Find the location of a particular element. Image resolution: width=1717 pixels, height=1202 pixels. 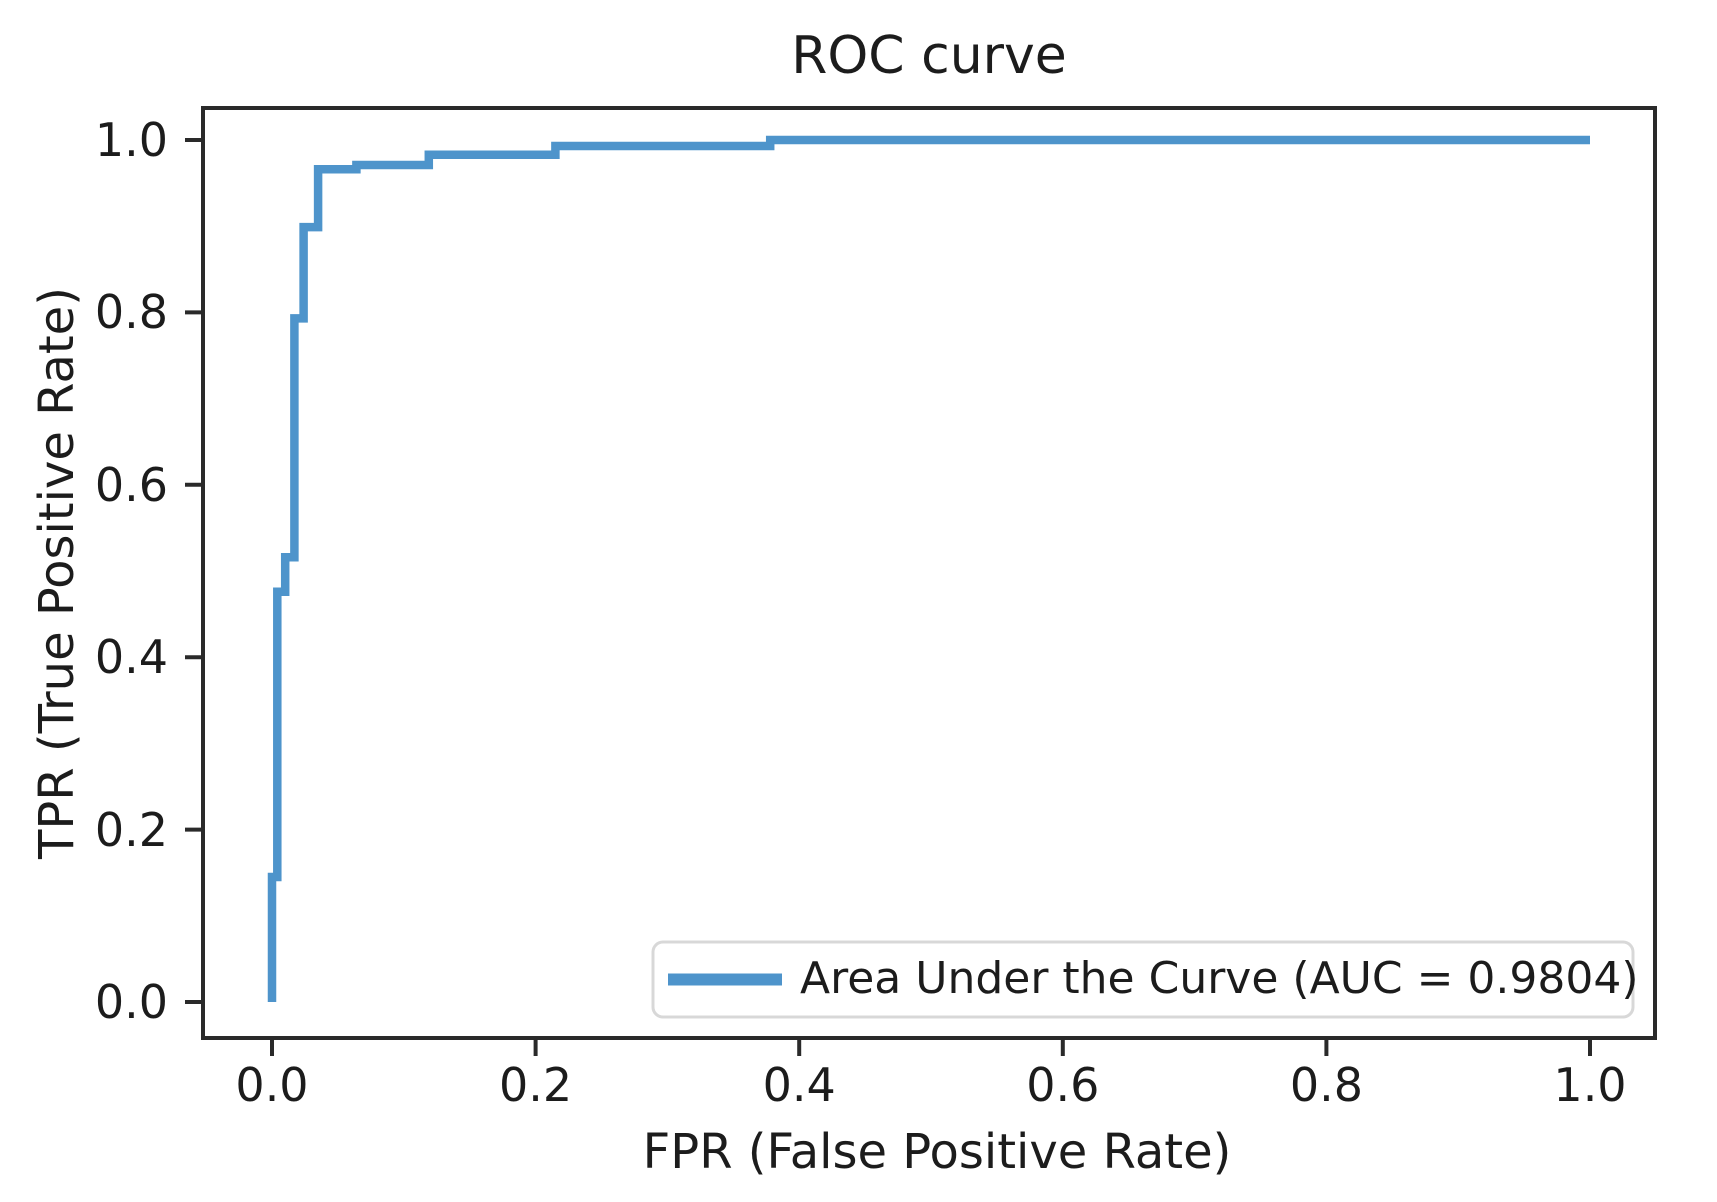

y-axis-label: TPR (True Positive Rate) is located at coordinates (57, 573).